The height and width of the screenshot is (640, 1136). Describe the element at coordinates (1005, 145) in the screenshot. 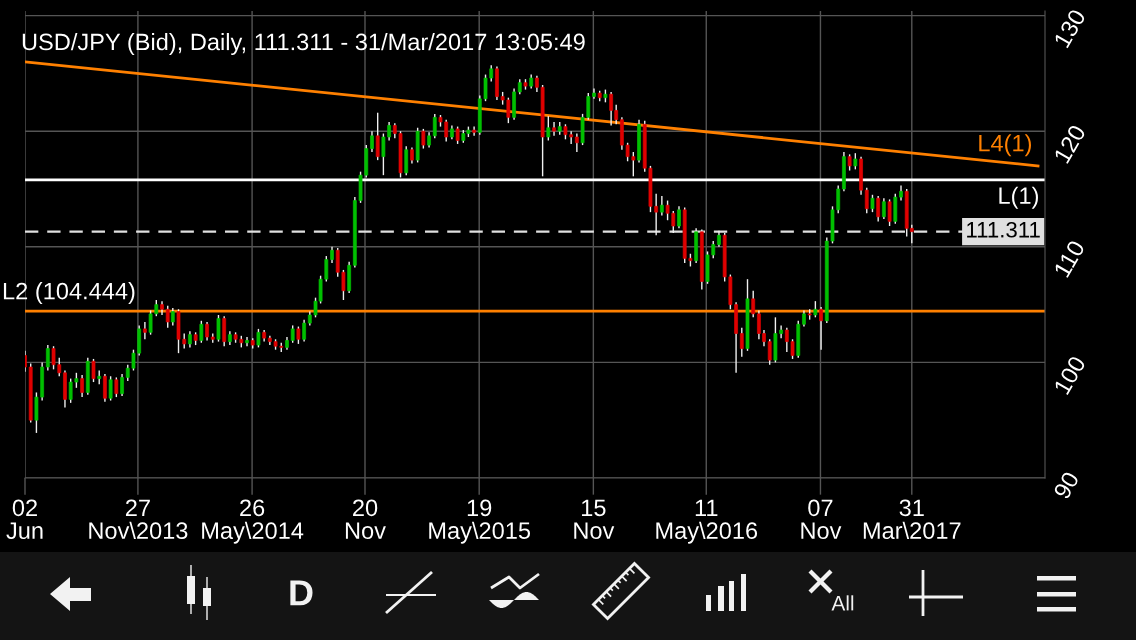

I see `series-label: L4(1)` at that location.